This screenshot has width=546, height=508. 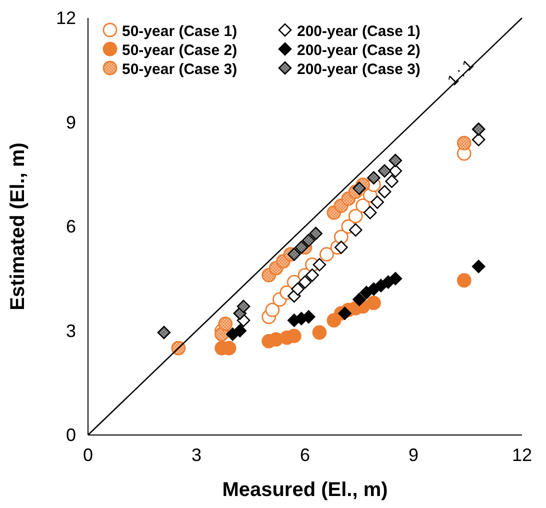 I want to click on legend-label: 50-year (Case 2), so click(x=180, y=50).